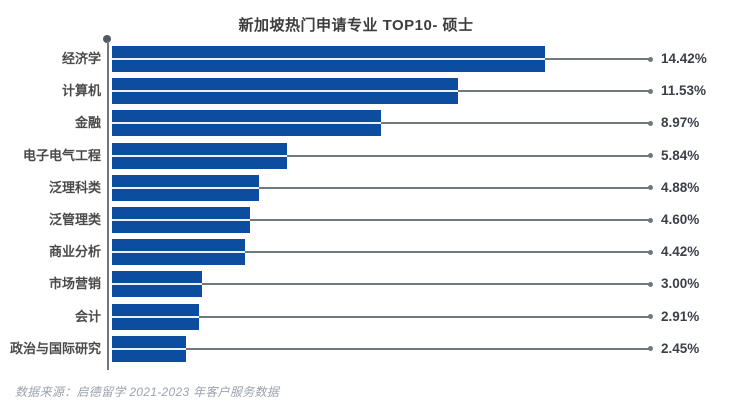 The image size is (743, 412). What do you see at coordinates (61, 155) in the screenshot?
I see `category-label: 电子电气工程` at bounding box center [61, 155].